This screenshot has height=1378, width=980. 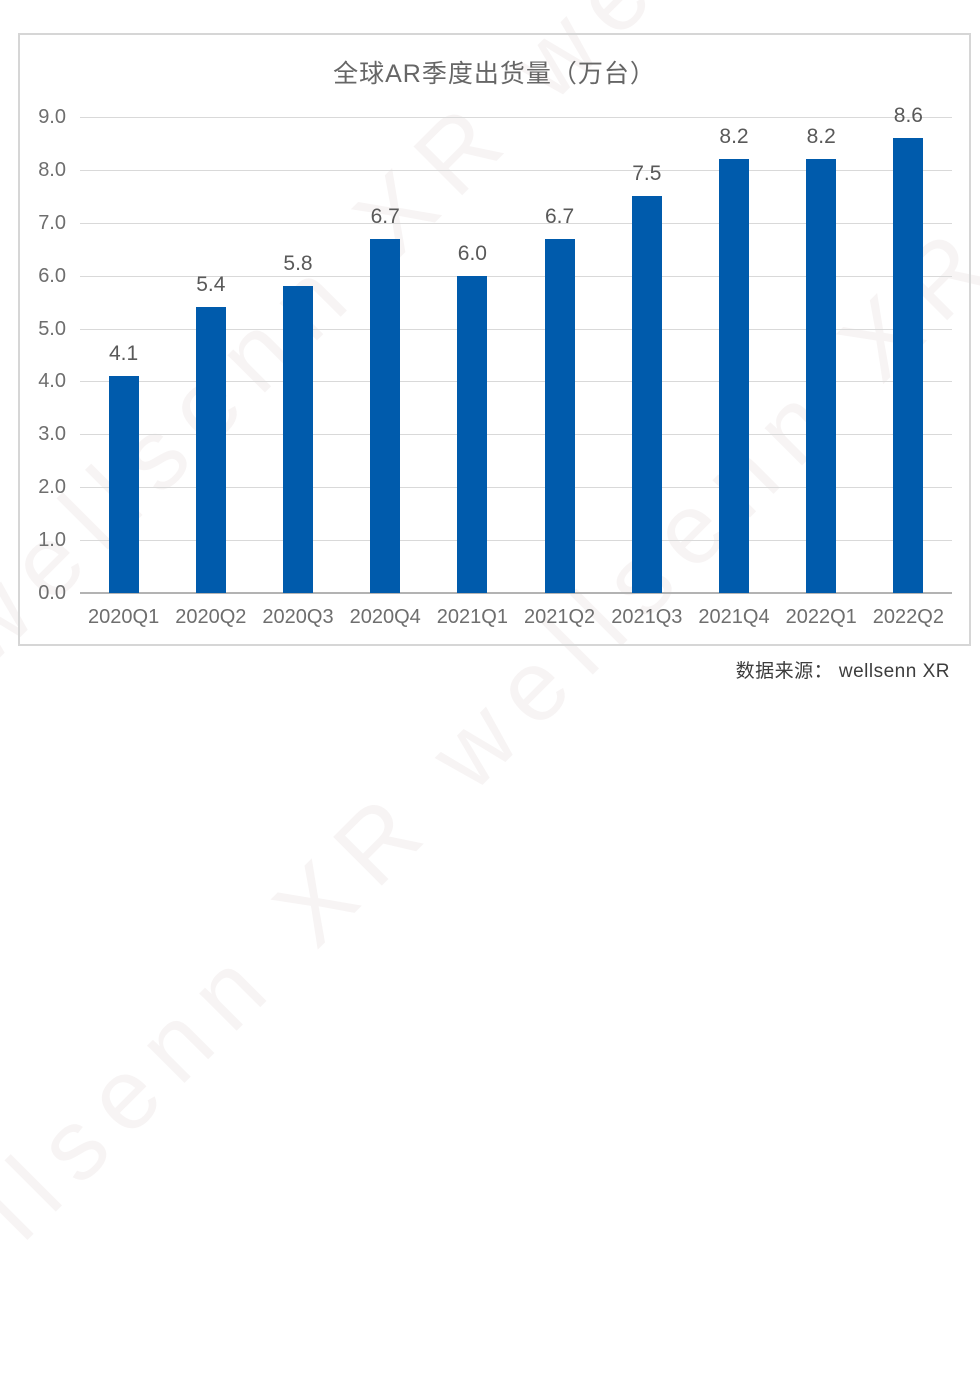 I want to click on x-tick-label: 2020Q3, so click(x=298, y=617).